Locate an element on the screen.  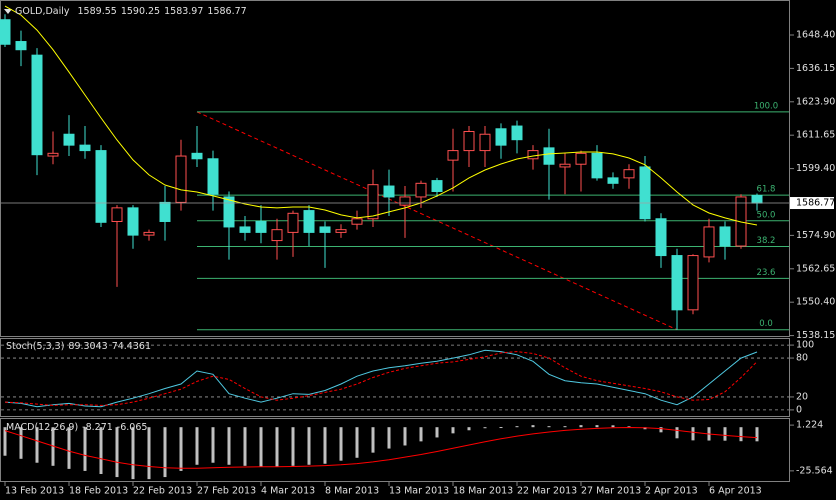
y-tick-label: 1636.15 is located at coordinates (815, 68).